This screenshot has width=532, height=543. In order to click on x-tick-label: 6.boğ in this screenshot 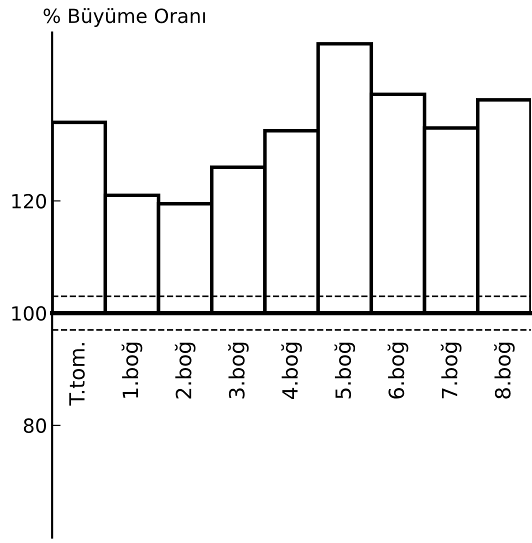, I will do `click(398, 370)`.